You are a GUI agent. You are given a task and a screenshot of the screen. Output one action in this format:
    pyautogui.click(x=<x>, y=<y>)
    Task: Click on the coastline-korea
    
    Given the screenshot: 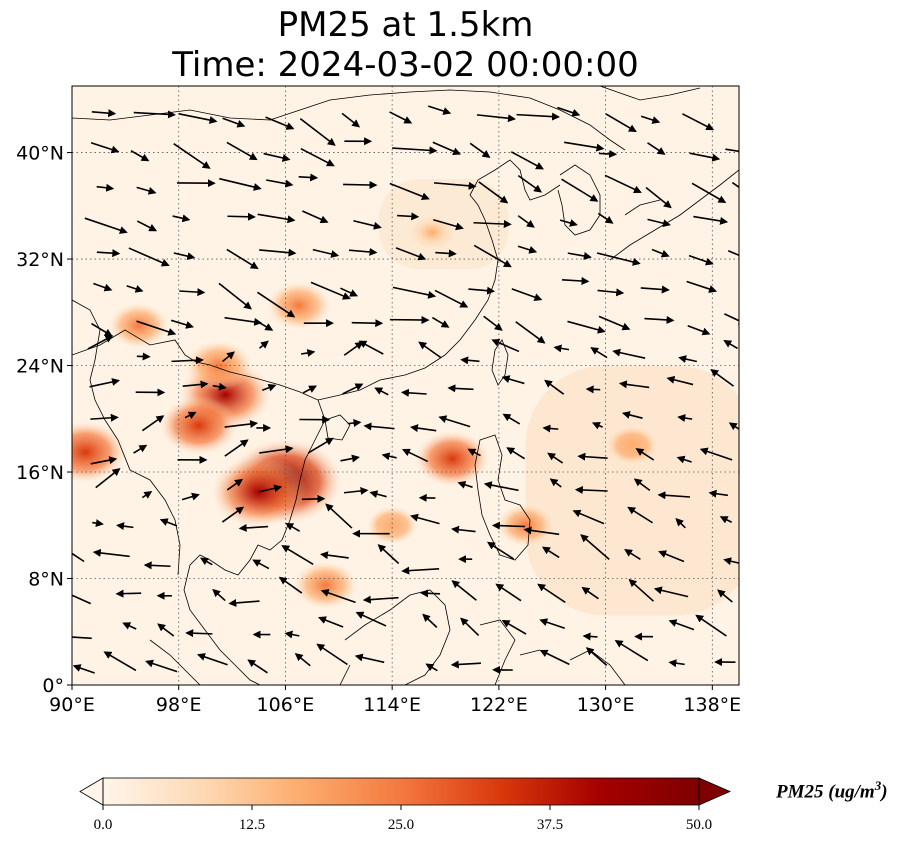 What is the action you would take?
    pyautogui.click(x=579, y=200)
    